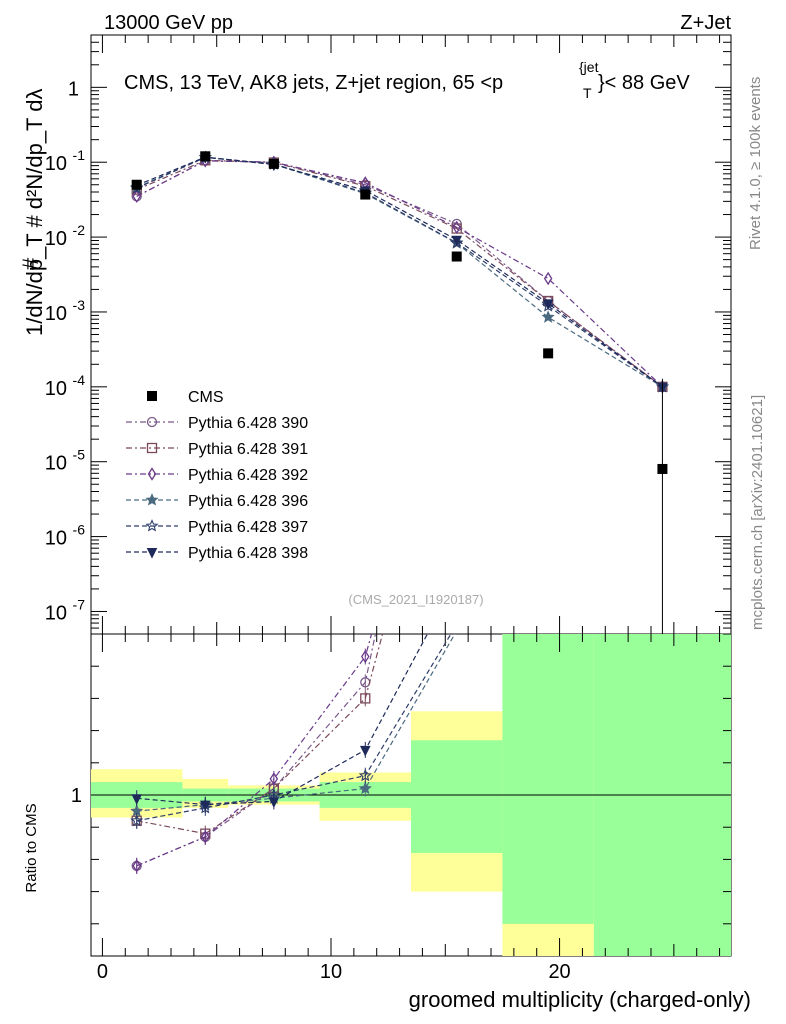 Image resolution: width=786 pixels, height=1024 pixels. Describe the element at coordinates (644, 83) in the screenshot. I see `chart-title-tail: }< 88 GeV` at that location.